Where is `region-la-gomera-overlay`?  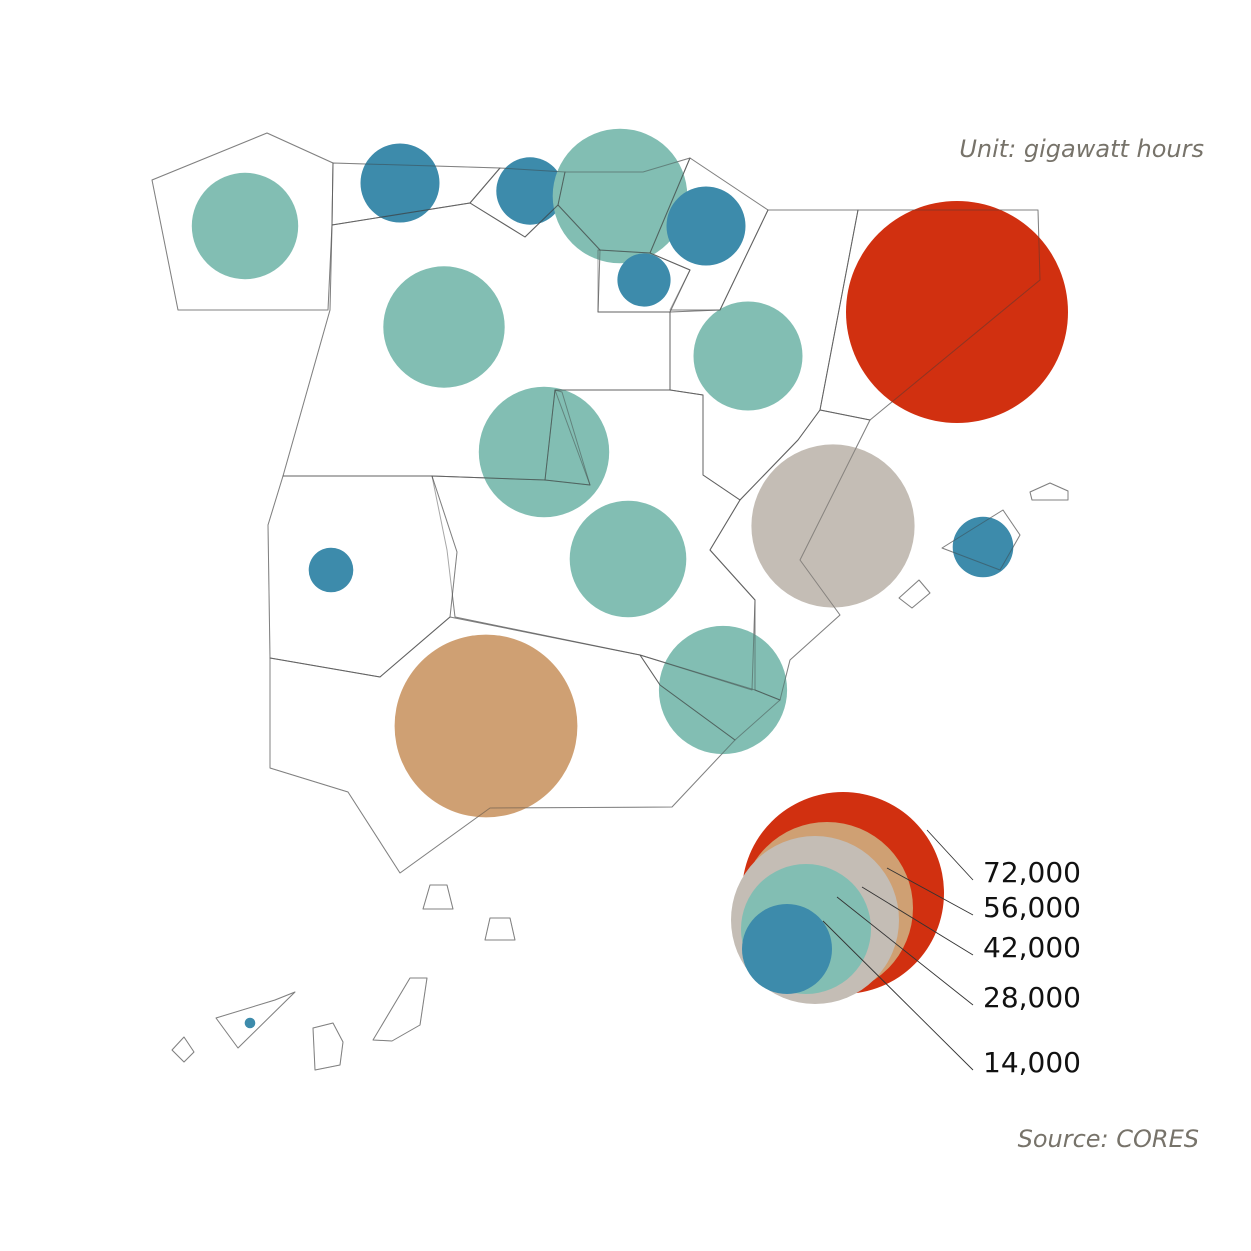 region-la-gomera-overlay is located at coordinates (183, 1049).